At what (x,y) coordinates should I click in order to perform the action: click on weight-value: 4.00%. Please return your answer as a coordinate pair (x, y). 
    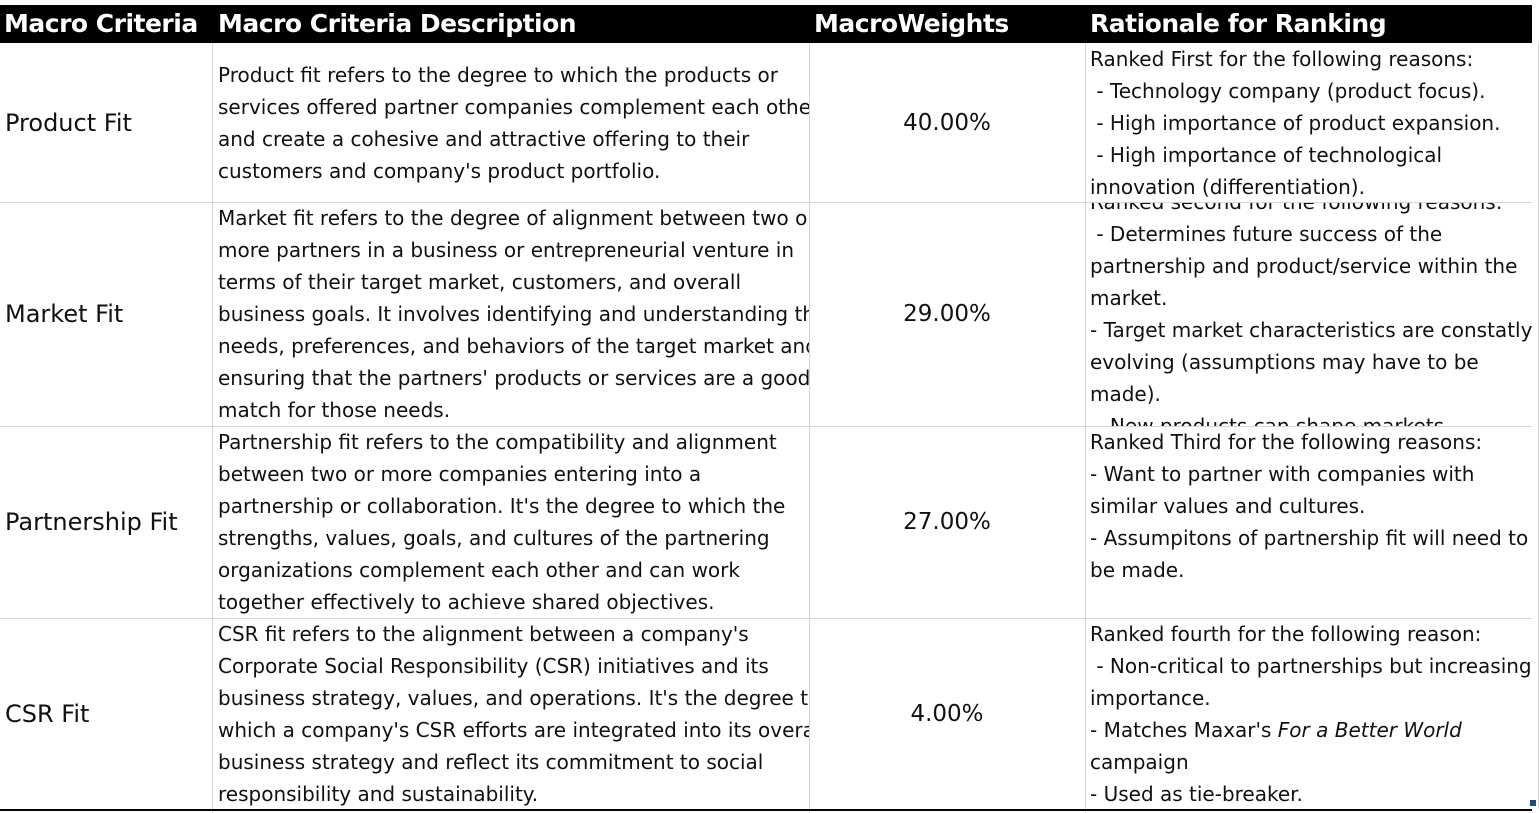
    Looking at the image, I should click on (947, 713).